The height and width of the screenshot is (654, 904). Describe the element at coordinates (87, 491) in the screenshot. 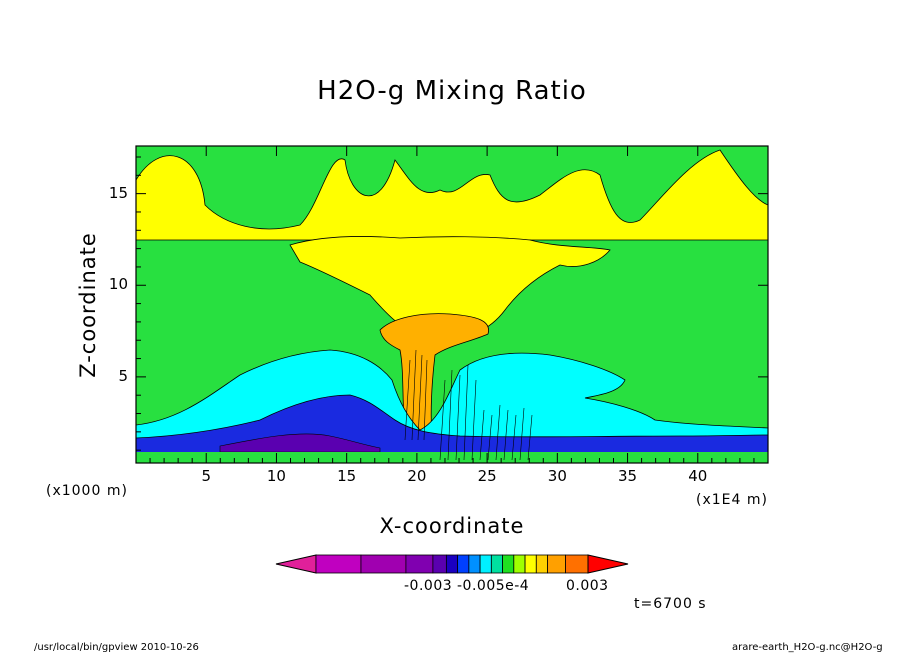

I see `y-unit-label: (x1000 m)` at that location.